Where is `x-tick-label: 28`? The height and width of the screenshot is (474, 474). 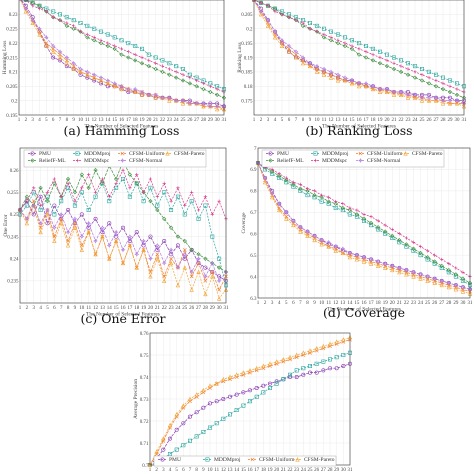
x-tick-label: 28 is located at coordinates (444, 120).